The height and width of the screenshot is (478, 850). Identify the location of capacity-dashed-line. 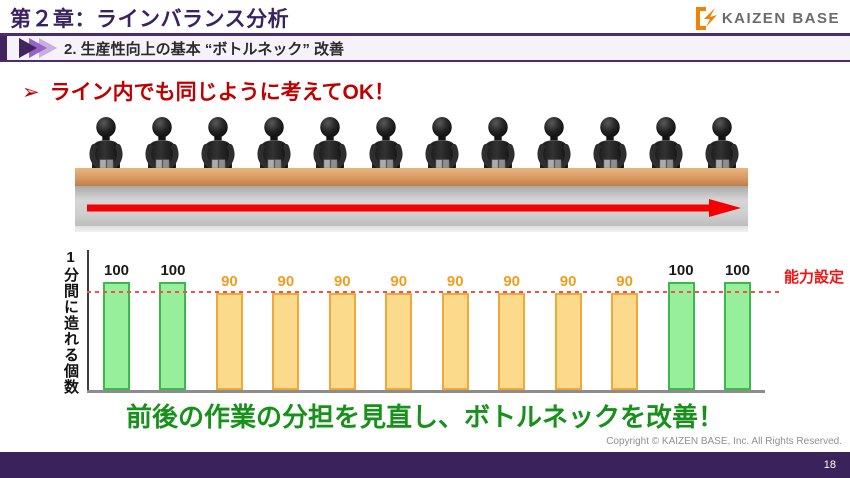
(433, 292).